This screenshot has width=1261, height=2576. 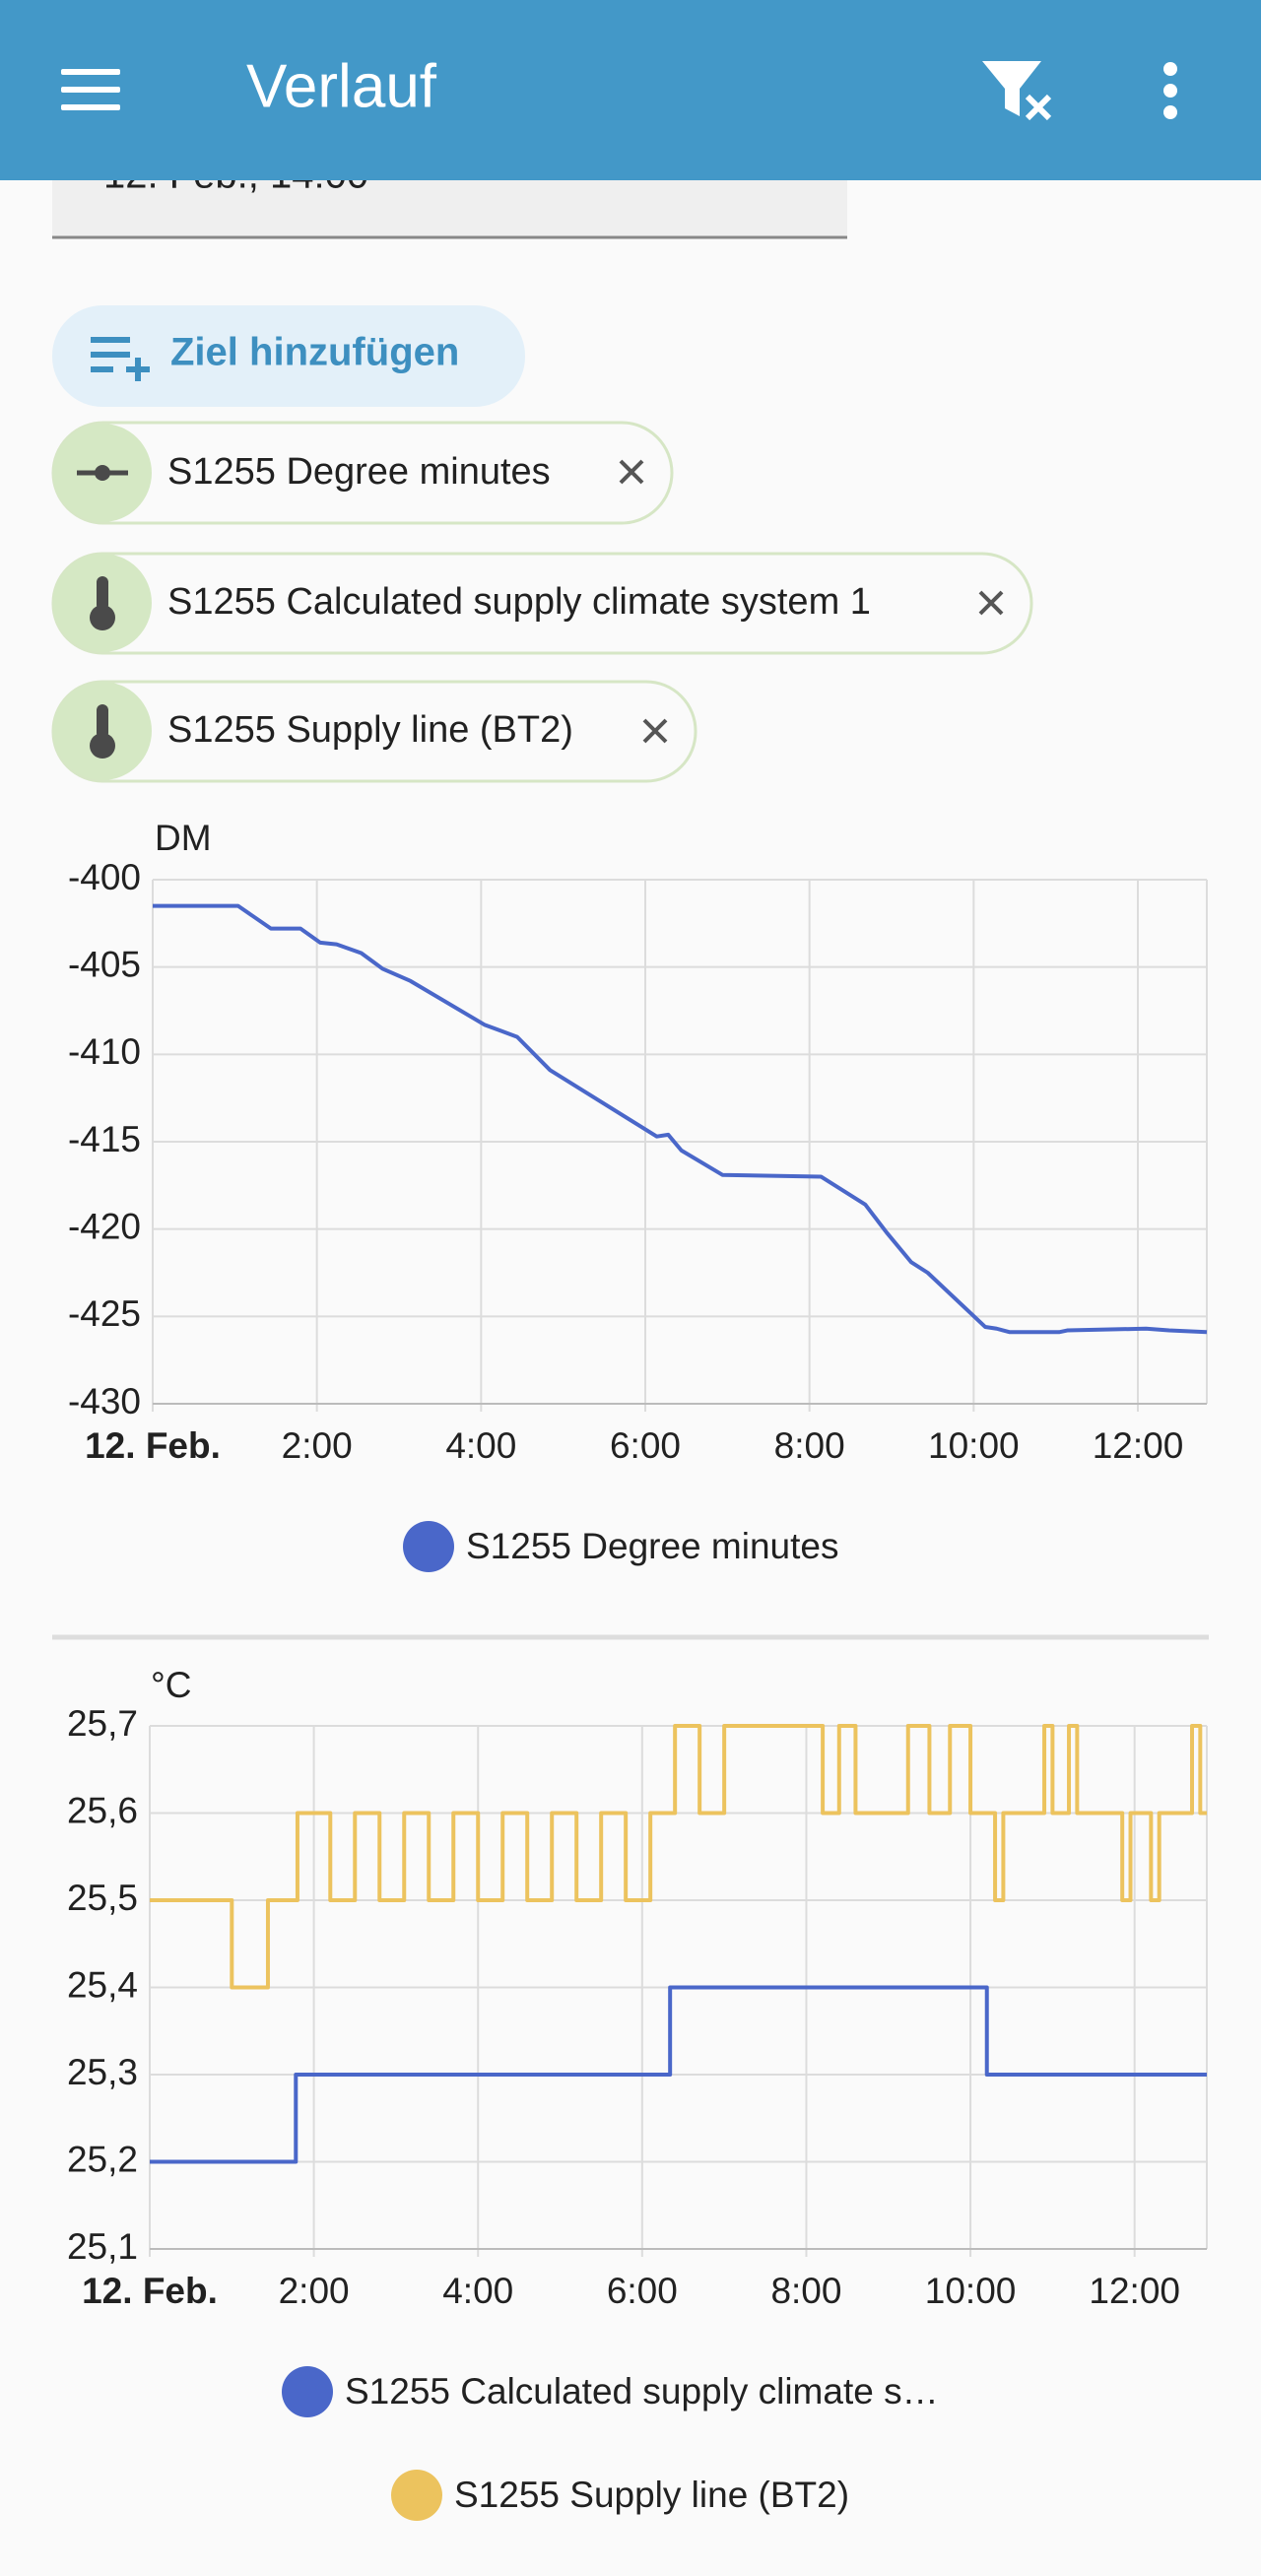 What do you see at coordinates (104, 877) in the screenshot?
I see `y-tick-label: -400` at bounding box center [104, 877].